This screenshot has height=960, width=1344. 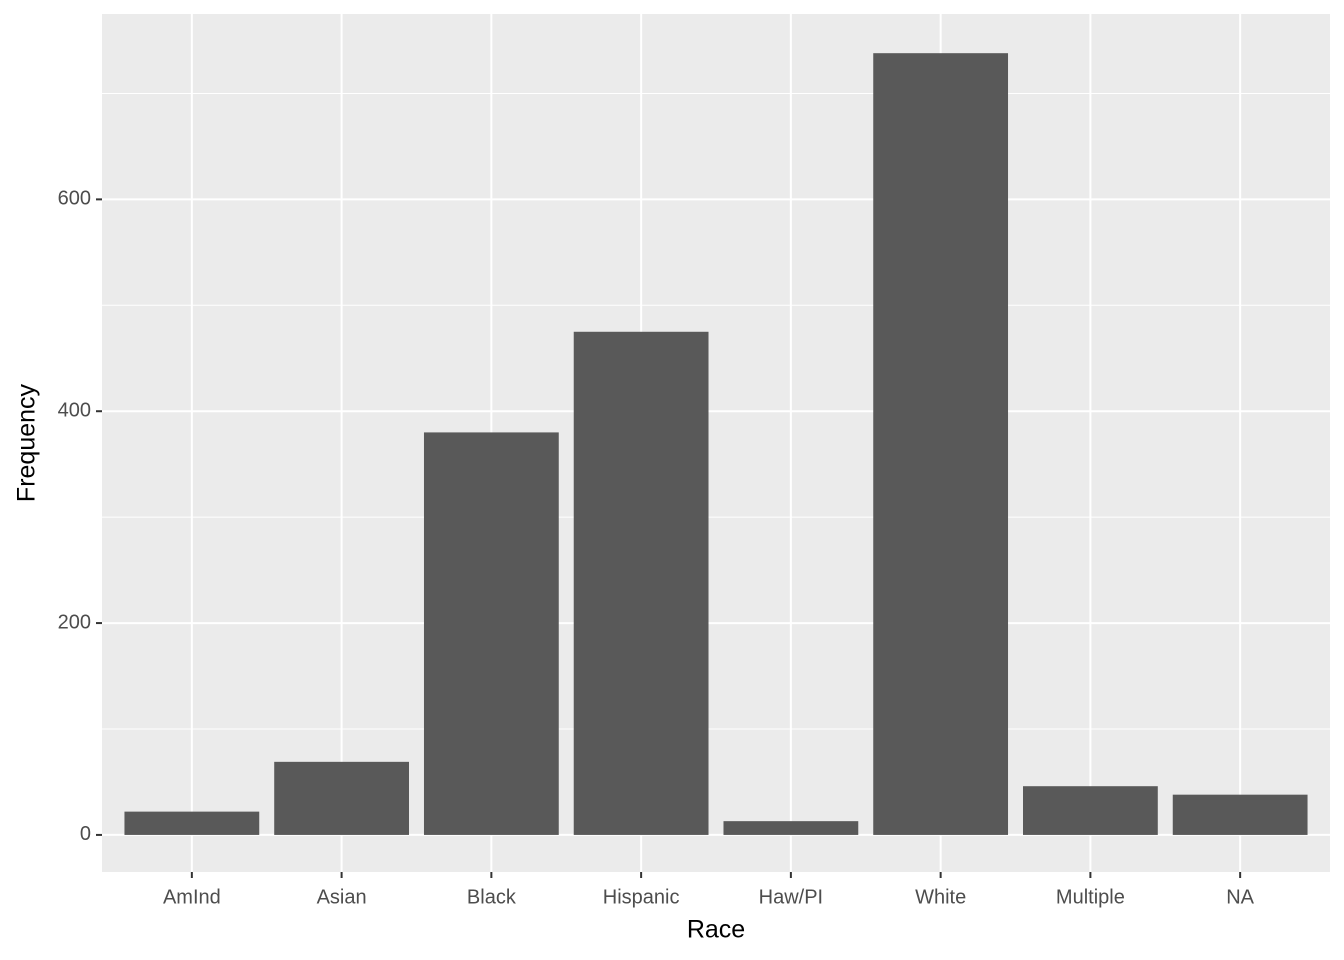 I want to click on x-tick-label: White, so click(x=940, y=897).